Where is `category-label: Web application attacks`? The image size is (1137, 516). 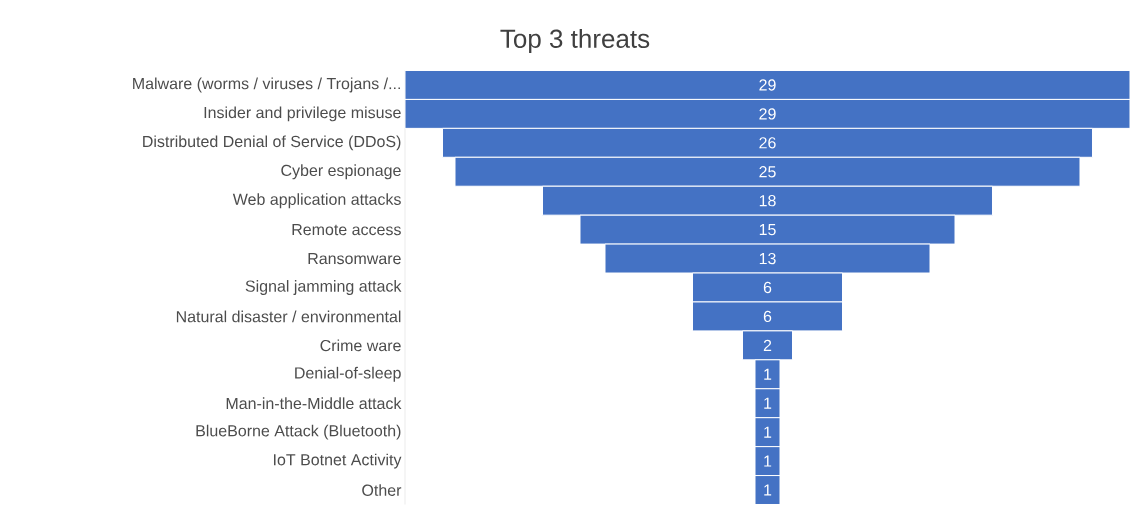 category-label: Web application attacks is located at coordinates (316, 201).